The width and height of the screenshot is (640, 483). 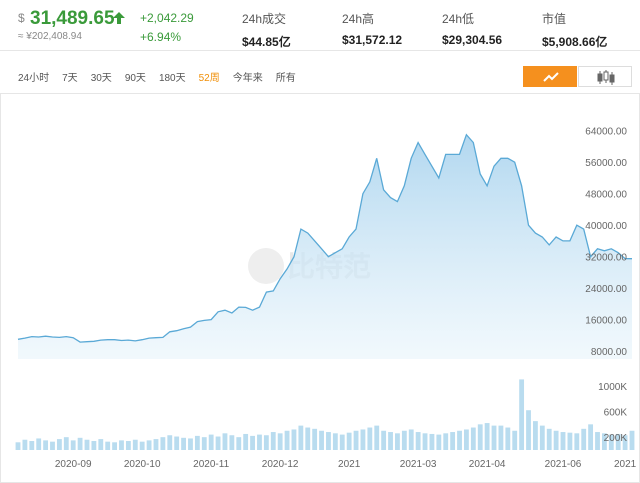 What do you see at coordinates (34, 78) in the screenshot?
I see `range-tab: 24小时` at bounding box center [34, 78].